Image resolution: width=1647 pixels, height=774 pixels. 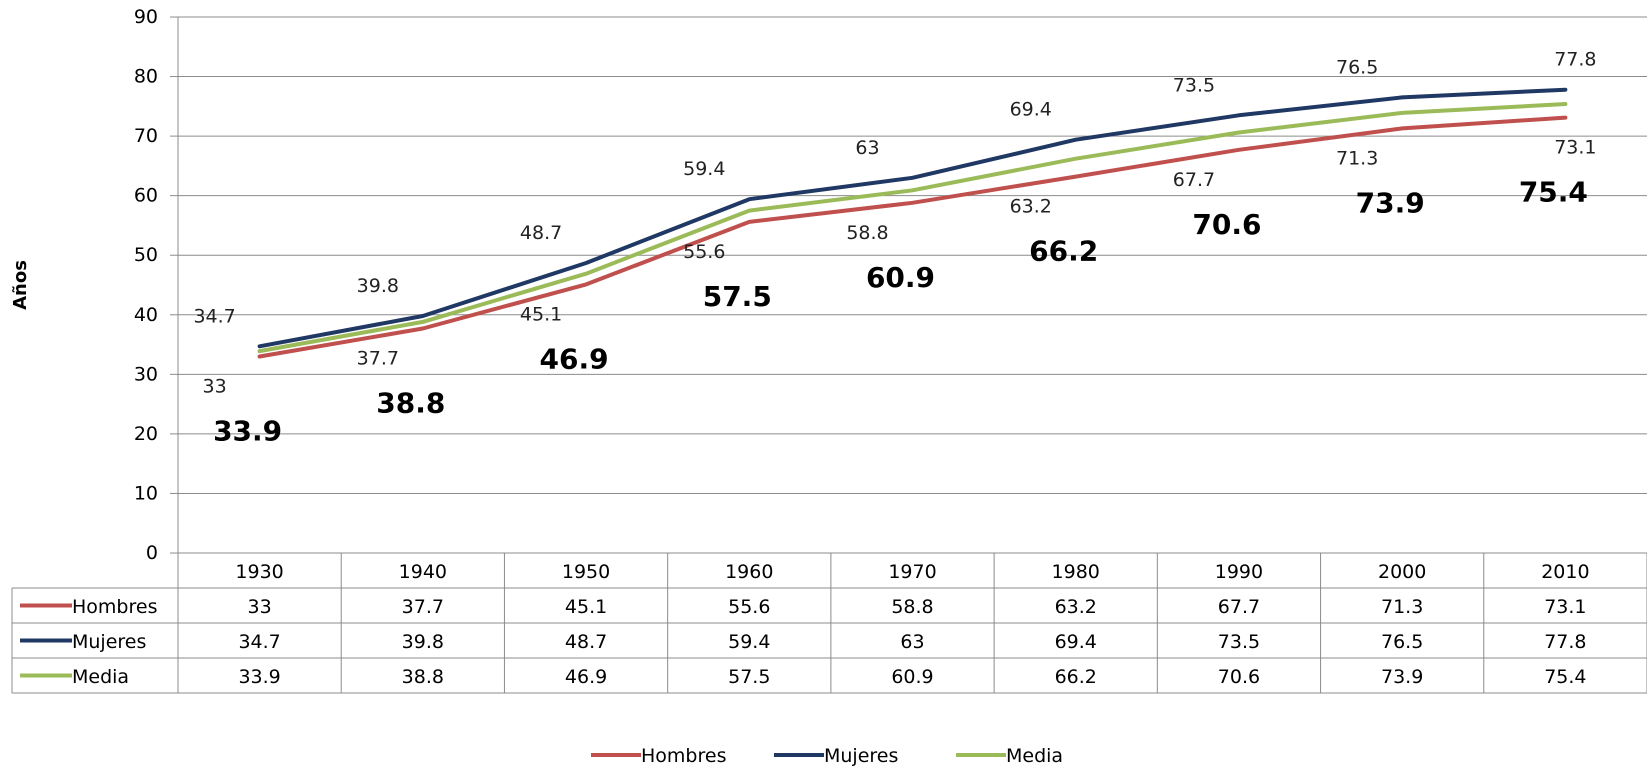 I want to click on table-cell: 73.1, so click(x=1565, y=607).